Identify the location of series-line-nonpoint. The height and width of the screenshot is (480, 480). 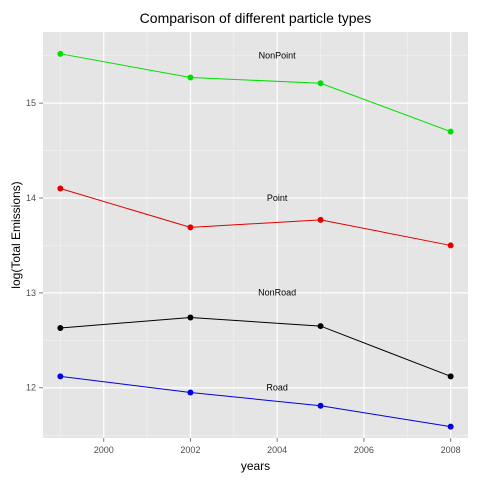
(255, 93).